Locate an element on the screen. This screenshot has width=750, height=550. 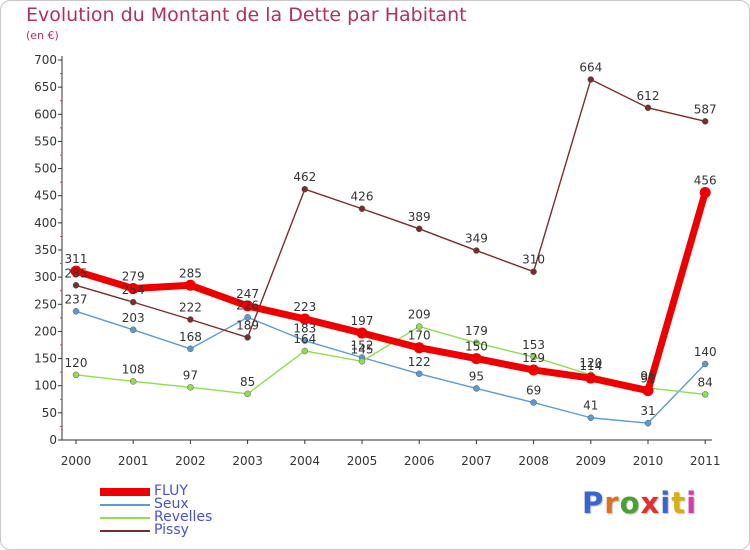
y-tick-label: 600 is located at coordinates (45, 114).